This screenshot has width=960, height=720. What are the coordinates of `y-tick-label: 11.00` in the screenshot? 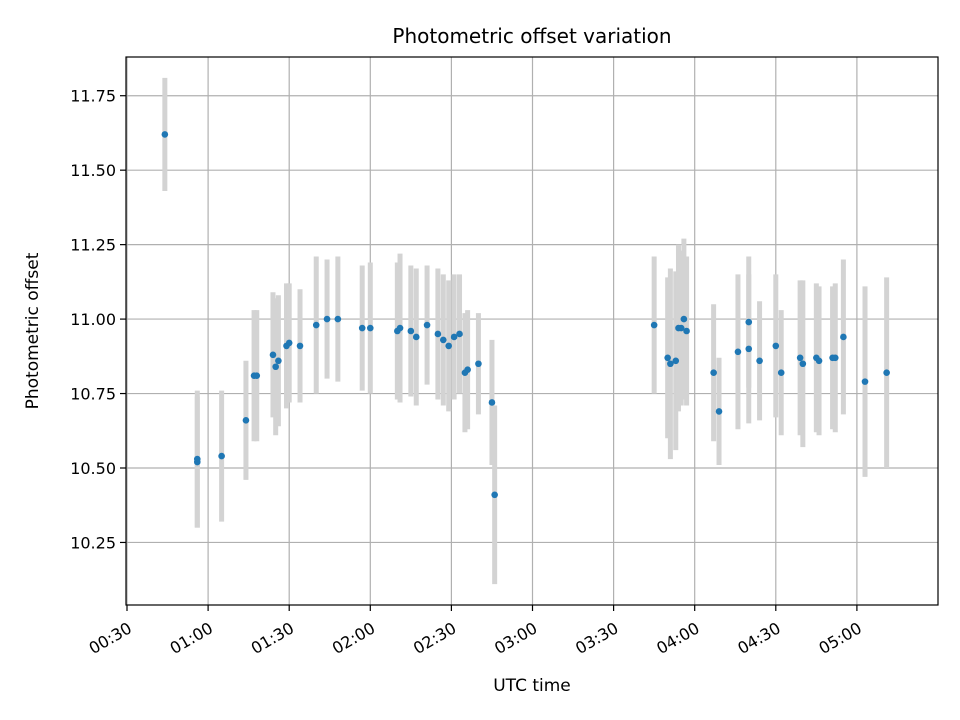 It's located at (93, 319).